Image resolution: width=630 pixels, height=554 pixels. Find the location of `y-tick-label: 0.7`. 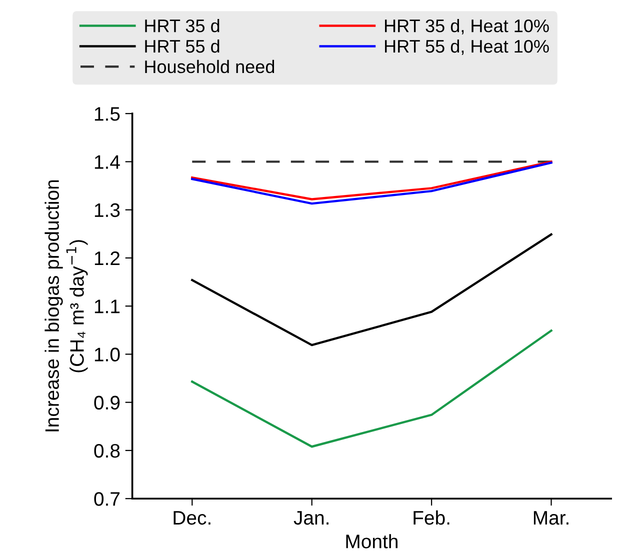

y-tick-label: 0.7 is located at coordinates (107, 499).